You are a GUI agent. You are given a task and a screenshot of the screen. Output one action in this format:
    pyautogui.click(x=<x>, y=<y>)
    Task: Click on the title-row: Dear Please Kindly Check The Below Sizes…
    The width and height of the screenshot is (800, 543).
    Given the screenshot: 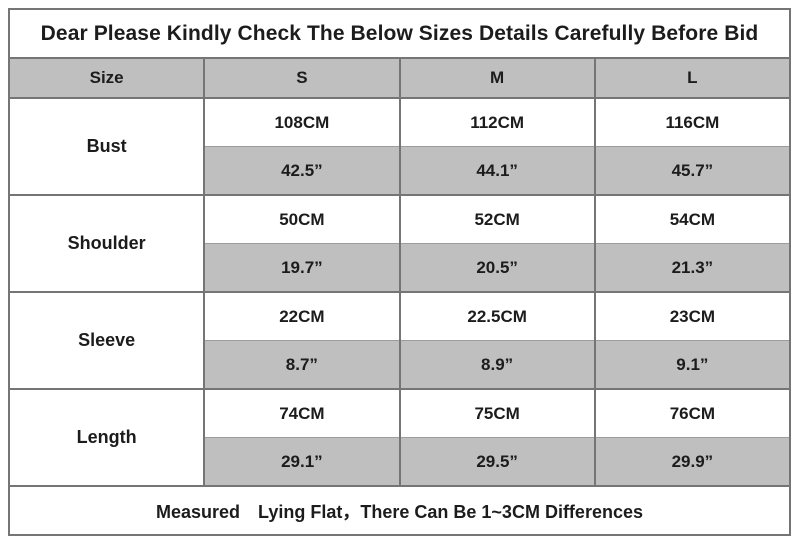 What is the action you would take?
    pyautogui.click(x=399, y=33)
    